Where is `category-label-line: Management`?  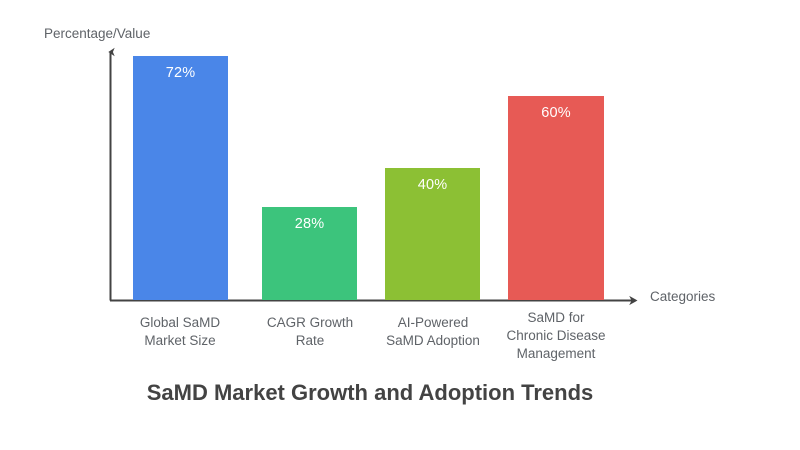 category-label-line: Management is located at coordinates (556, 353).